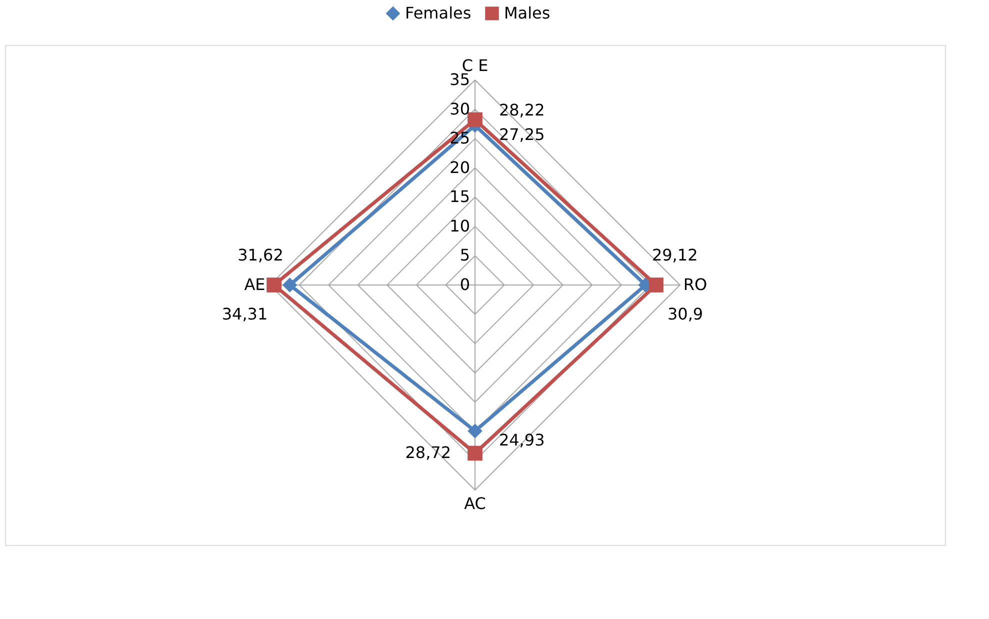 Image resolution: width=989 pixels, height=619 pixels. Describe the element at coordinates (255, 284) in the screenshot. I see `spoke-label: AE` at that location.